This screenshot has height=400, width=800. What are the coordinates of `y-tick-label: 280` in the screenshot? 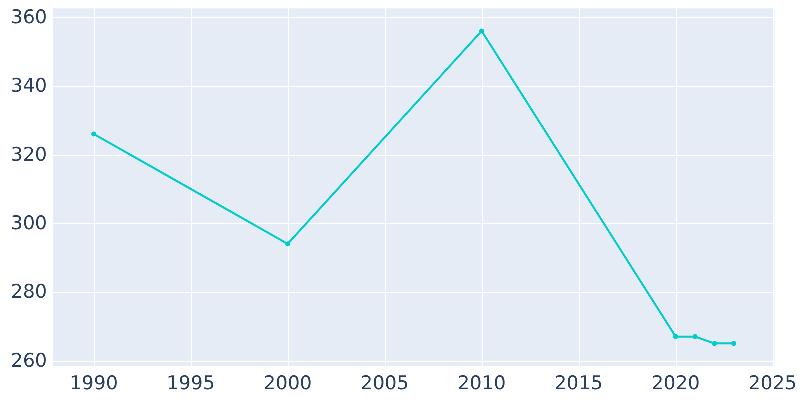 It's located at (29, 292).